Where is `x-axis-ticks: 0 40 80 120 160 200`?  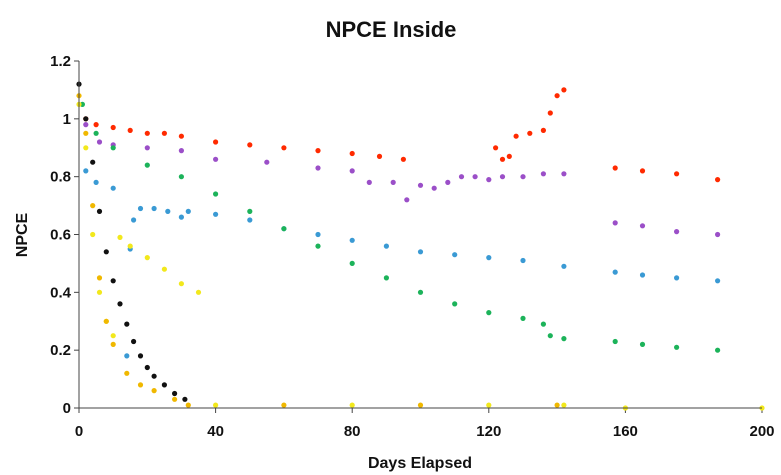
x-axis-ticks: 0 40 80 120 160 200 is located at coordinates (425, 424).